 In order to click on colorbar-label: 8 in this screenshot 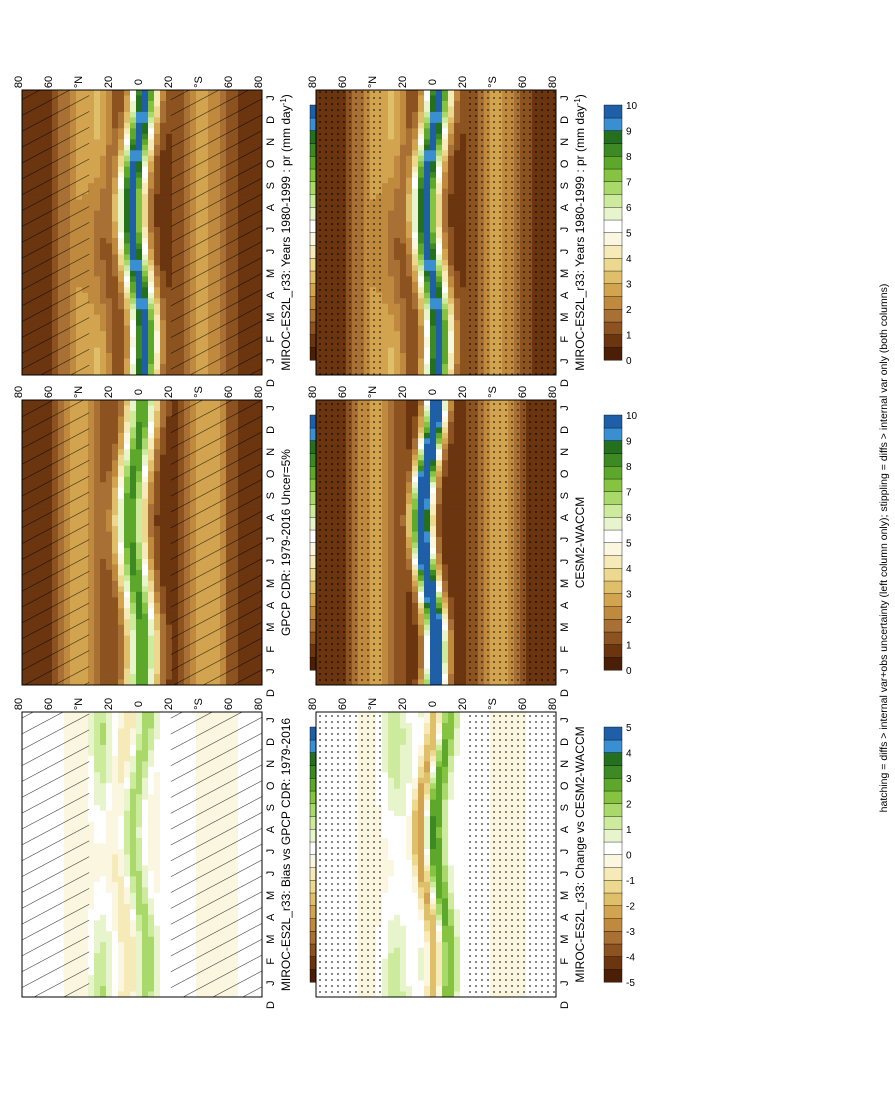, I will do `click(629, 157)`.